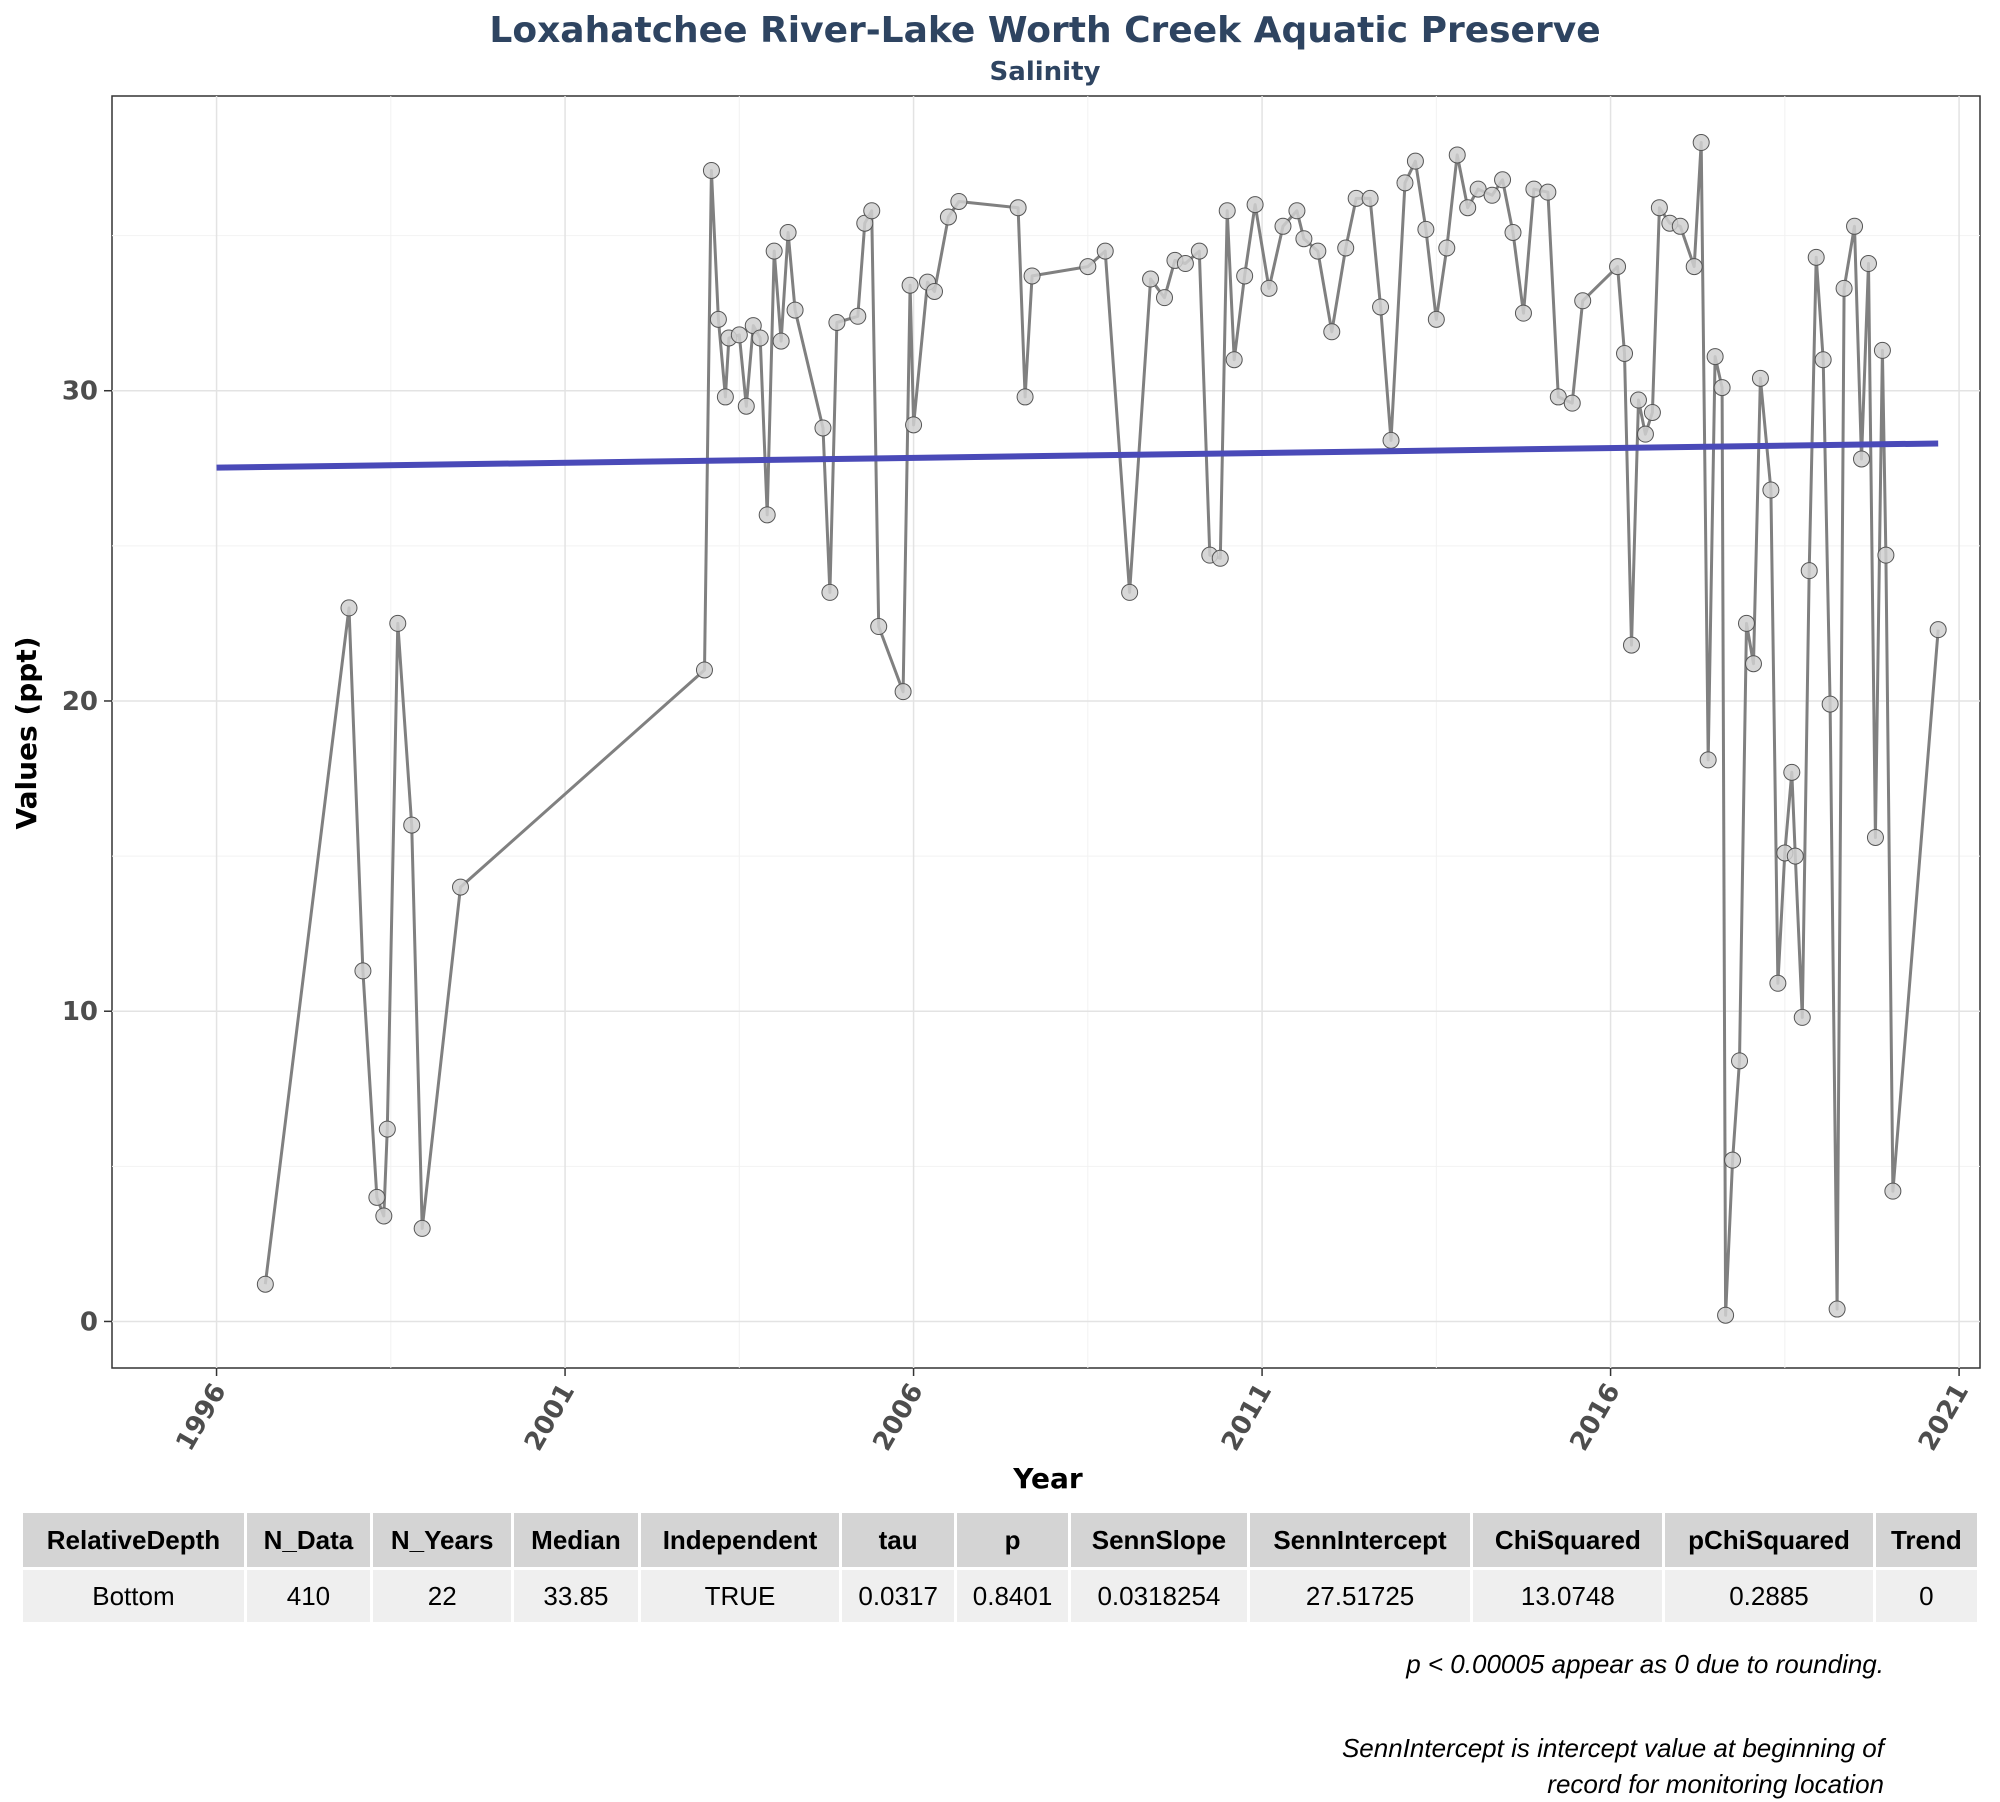  Describe the element at coordinates (1047, 1478) in the screenshot. I see `x-axis-label: Year` at that location.